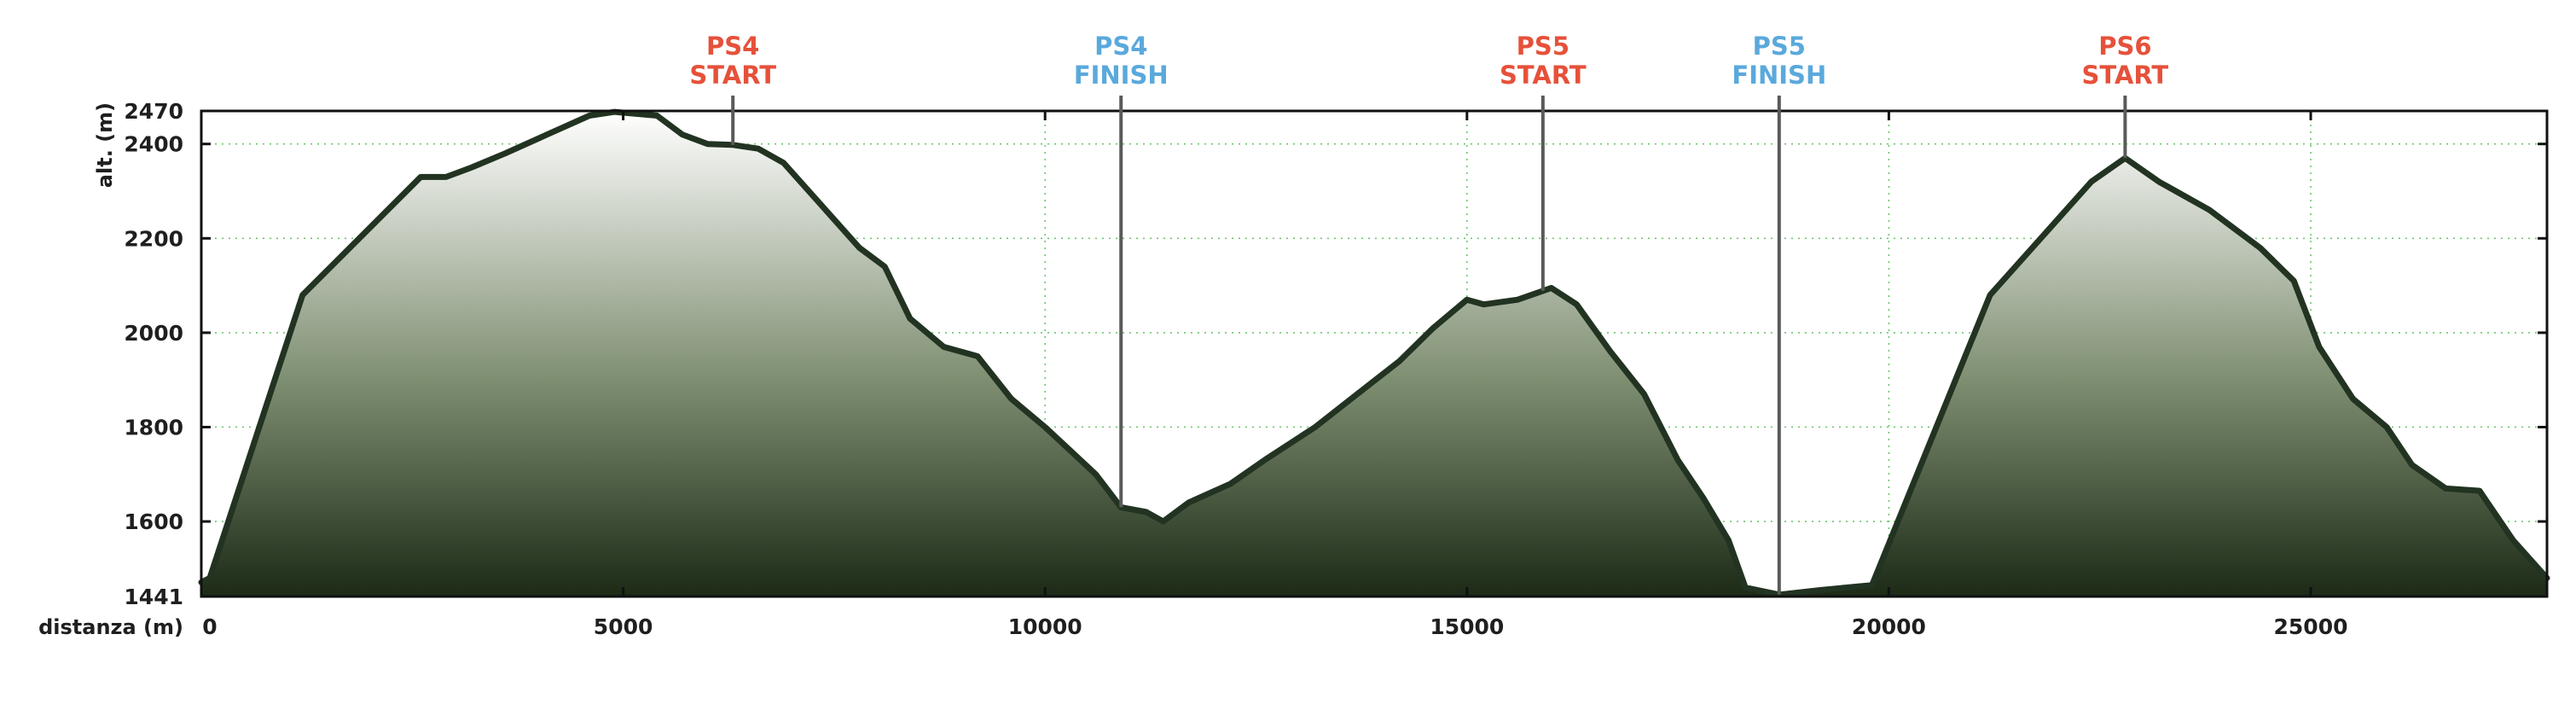  What do you see at coordinates (153, 238) in the screenshot?
I see `y-tick-label-4: 2200` at bounding box center [153, 238].